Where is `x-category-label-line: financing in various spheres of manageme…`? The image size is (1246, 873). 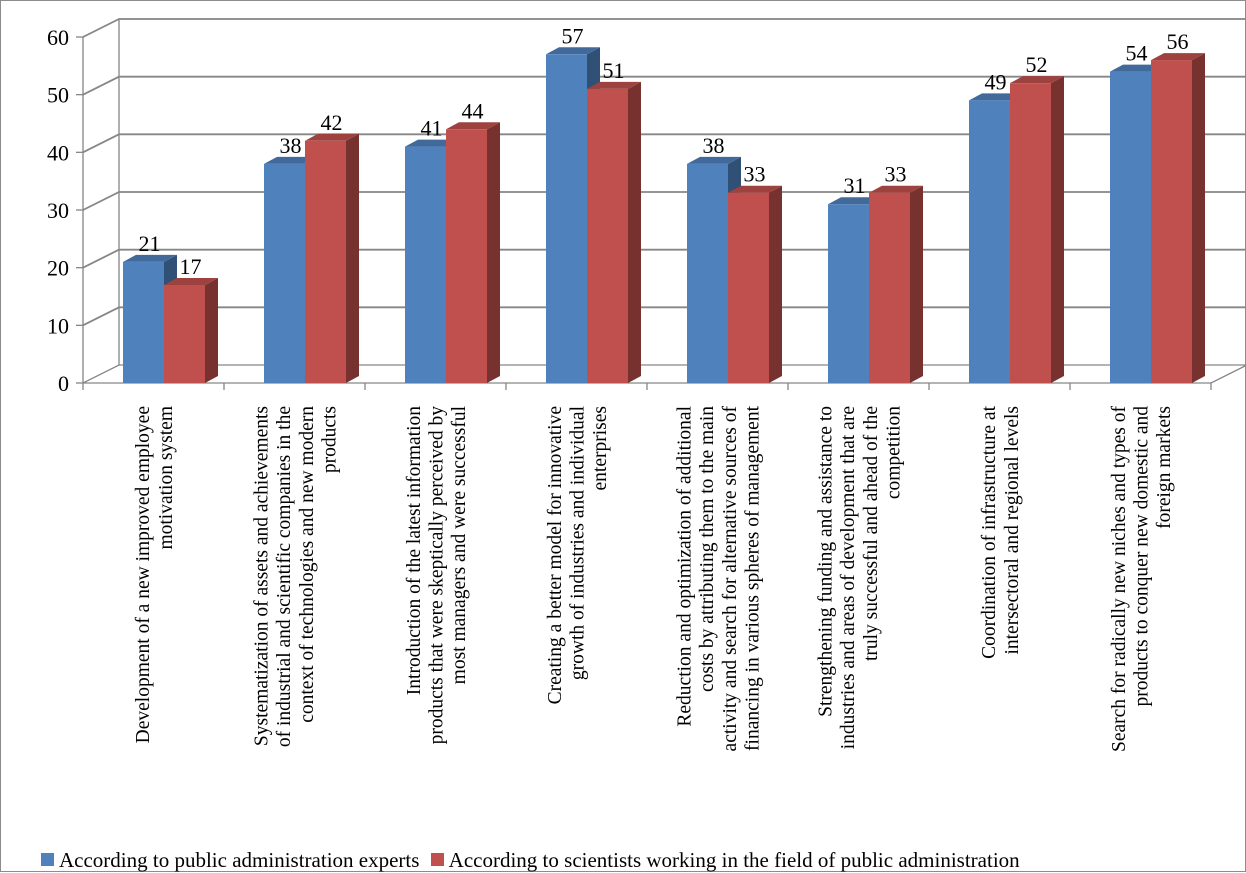 x-category-label-line: financing in various spheres of manageme… is located at coordinates (752, 578).